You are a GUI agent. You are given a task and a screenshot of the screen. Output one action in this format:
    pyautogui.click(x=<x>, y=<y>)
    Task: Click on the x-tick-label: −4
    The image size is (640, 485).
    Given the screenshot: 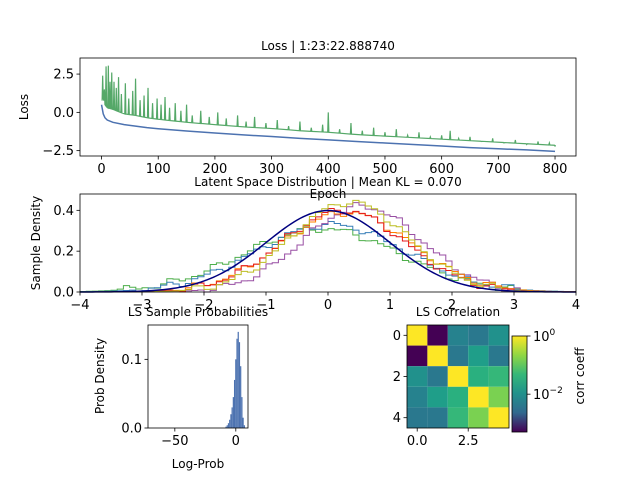 What is the action you would take?
    pyautogui.click(x=79, y=305)
    